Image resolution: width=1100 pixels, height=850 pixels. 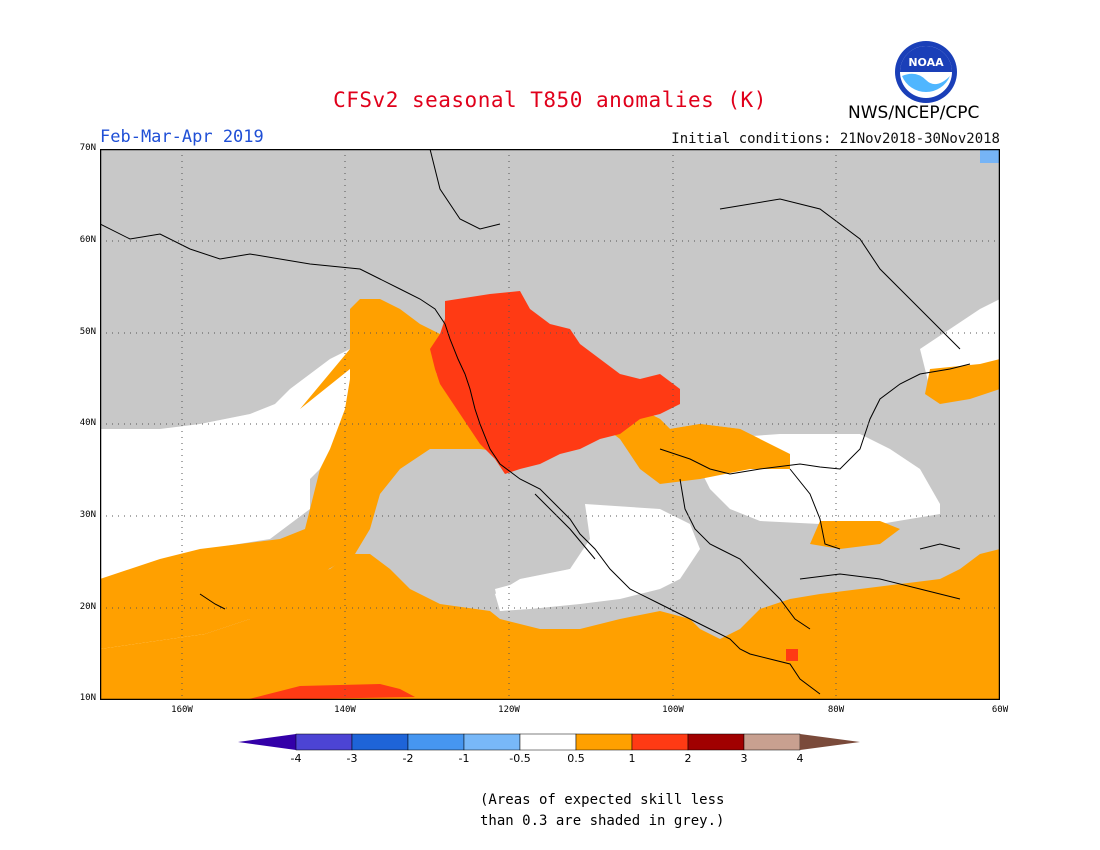 I want to click on lat-label: 60N, so click(x=87, y=240).